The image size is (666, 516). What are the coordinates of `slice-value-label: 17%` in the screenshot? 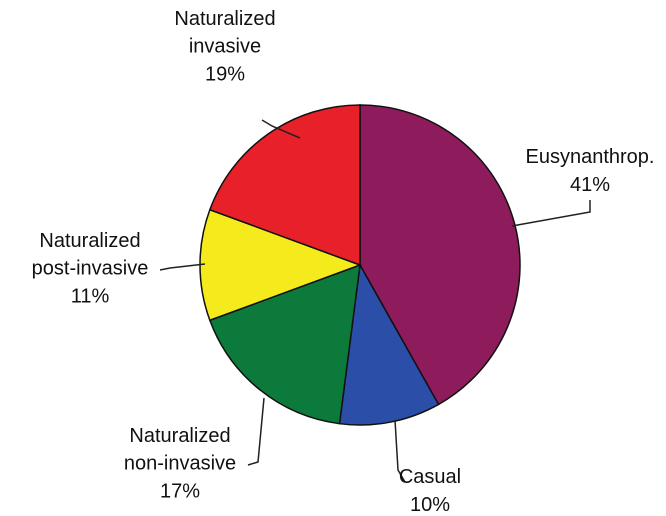 It's located at (180, 491).